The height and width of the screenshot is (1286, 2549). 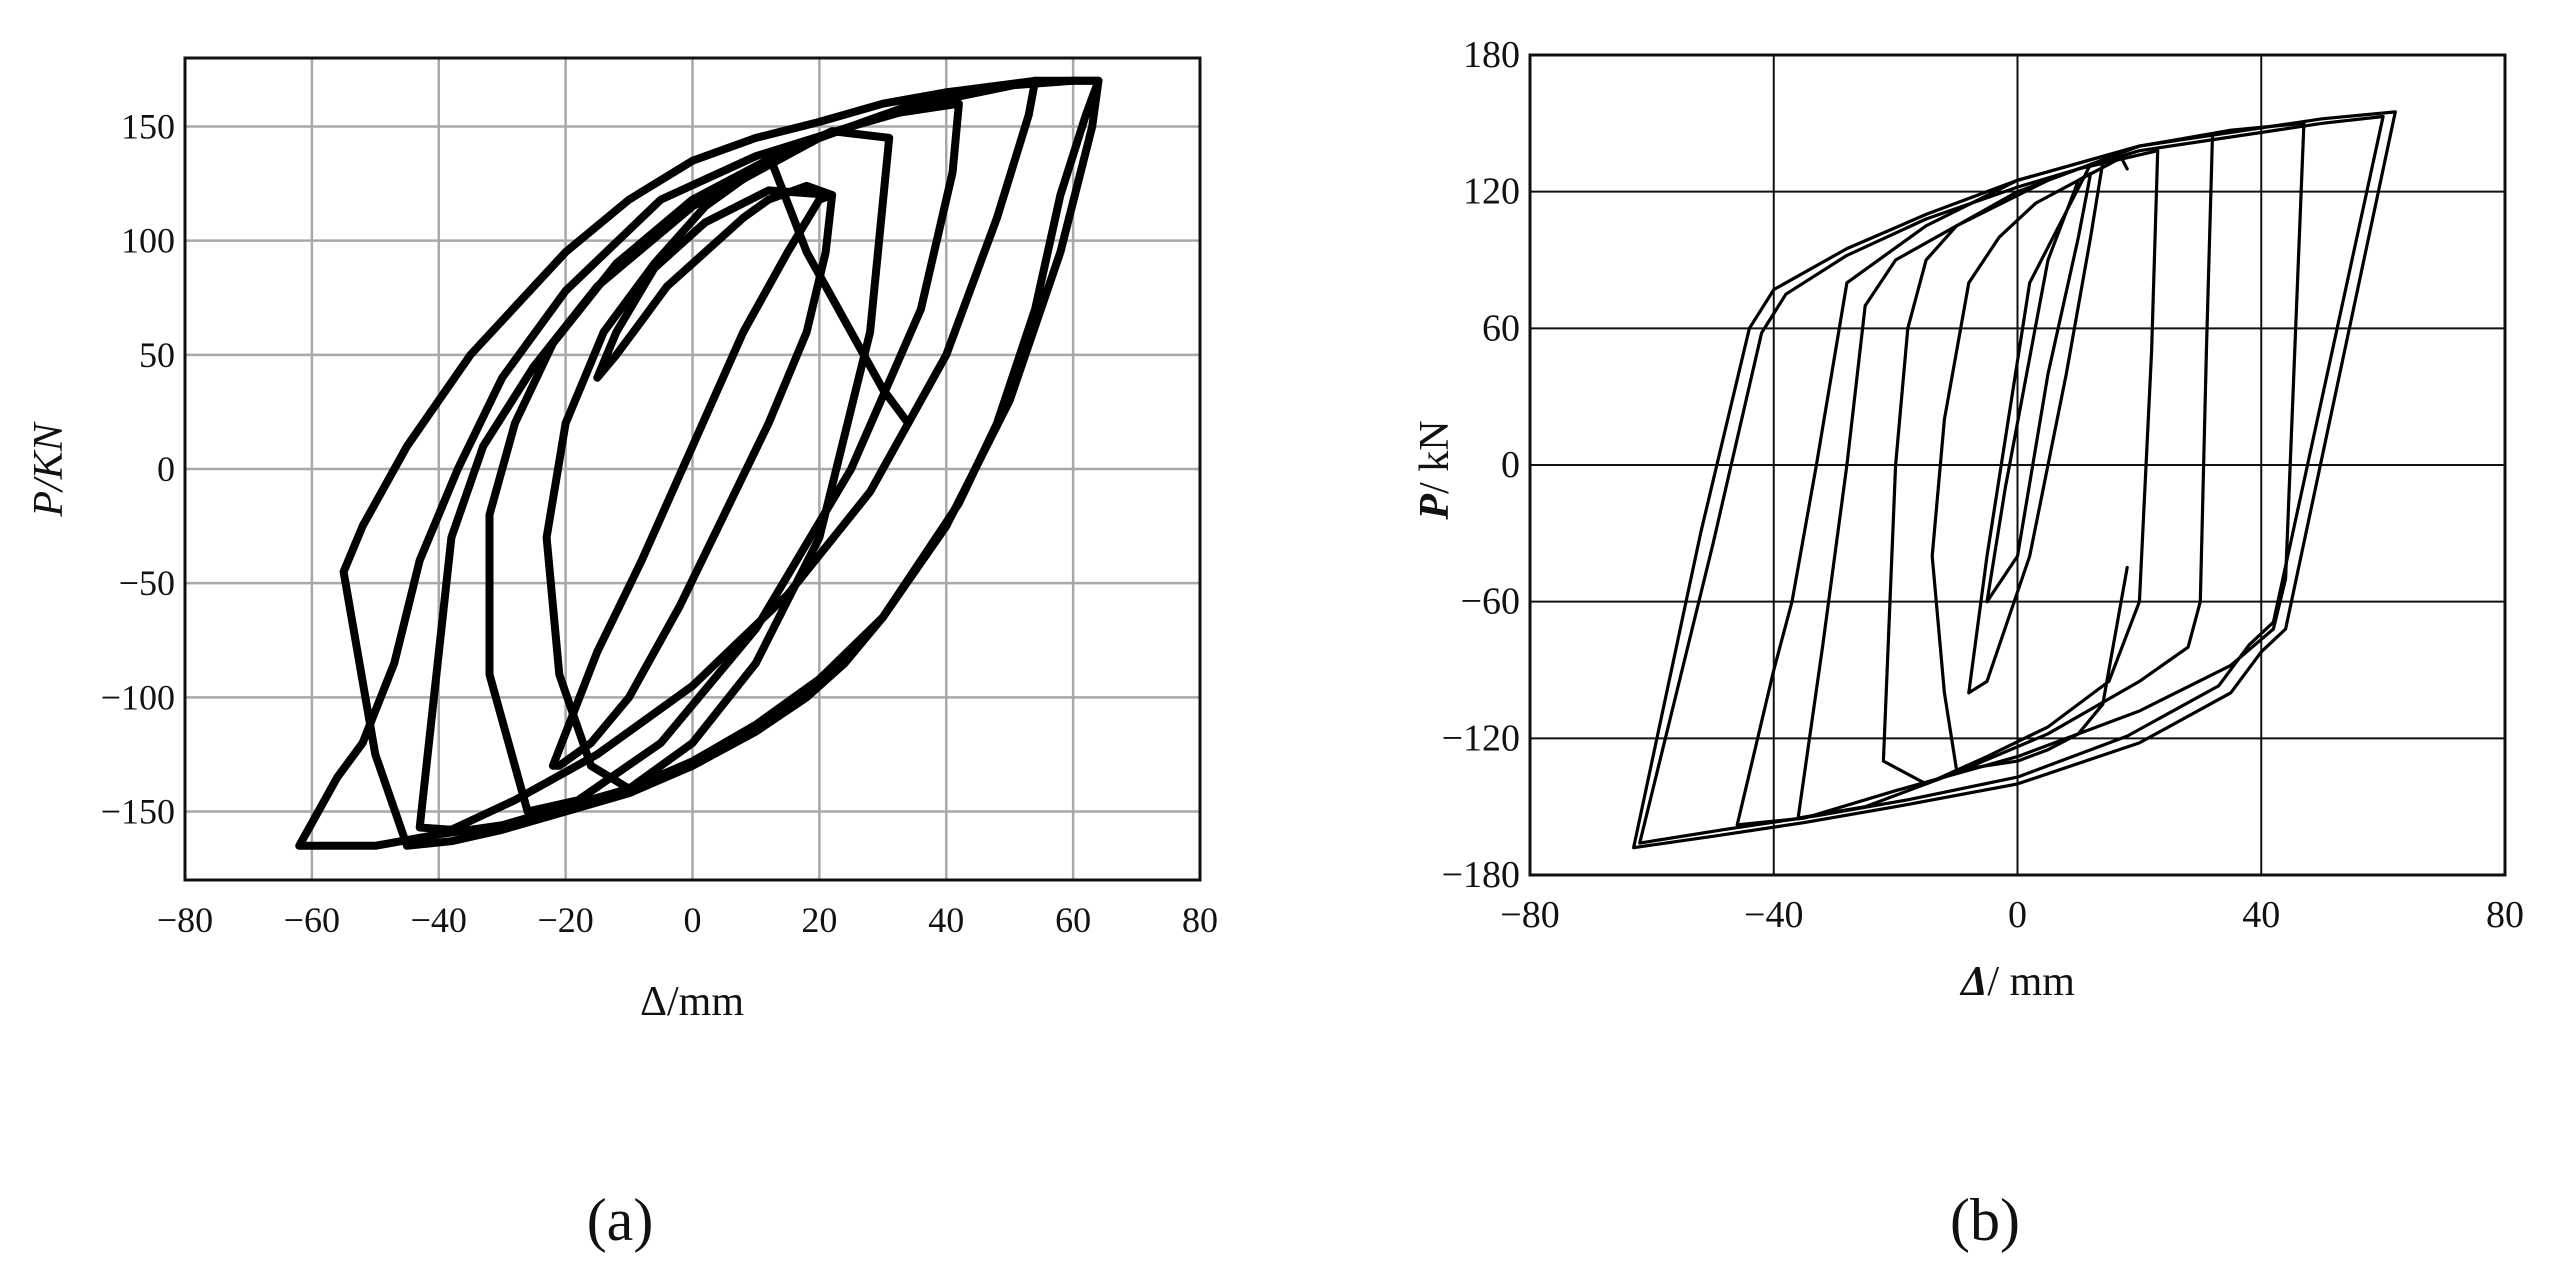 I want to click on panel-label: (a), so click(x=620, y=1220).